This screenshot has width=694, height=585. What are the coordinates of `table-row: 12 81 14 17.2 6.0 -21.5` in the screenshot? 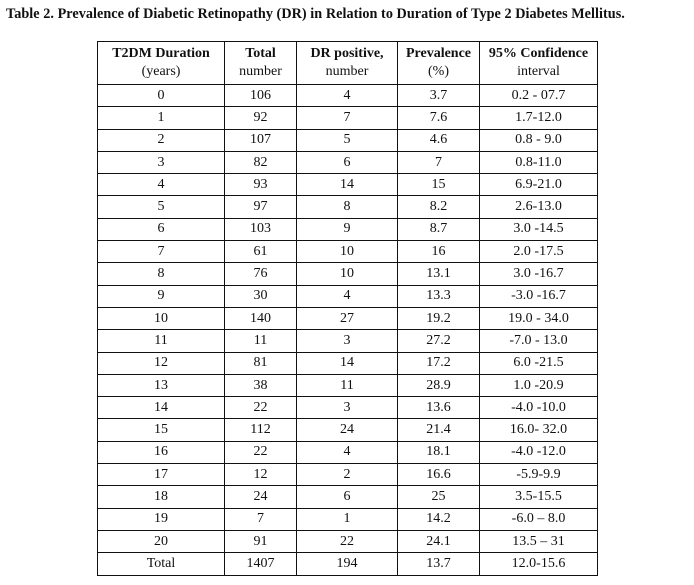 It's located at (347, 363).